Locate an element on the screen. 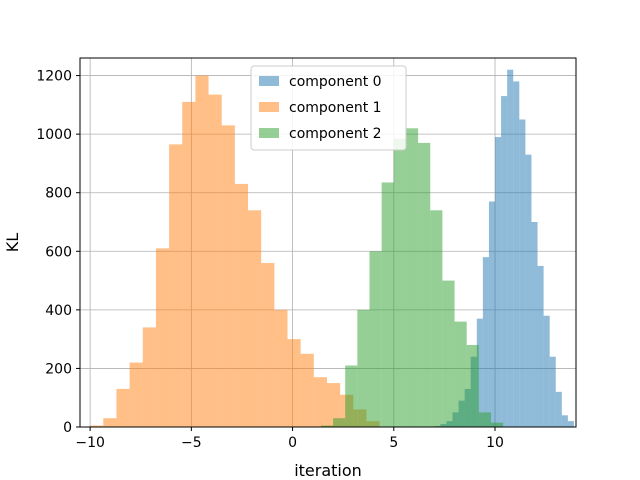 The height and width of the screenshot is (480, 640). legend-label: component 2 is located at coordinates (335, 134).